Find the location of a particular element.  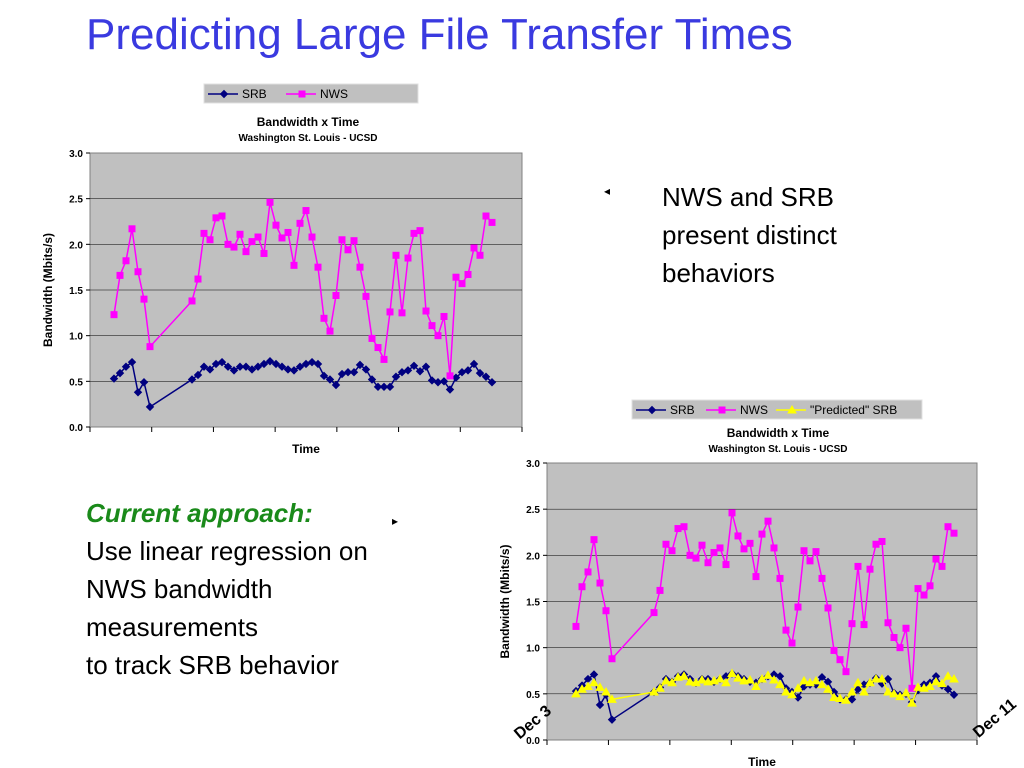

y-tick-label: 3.0 is located at coordinates (533, 464).